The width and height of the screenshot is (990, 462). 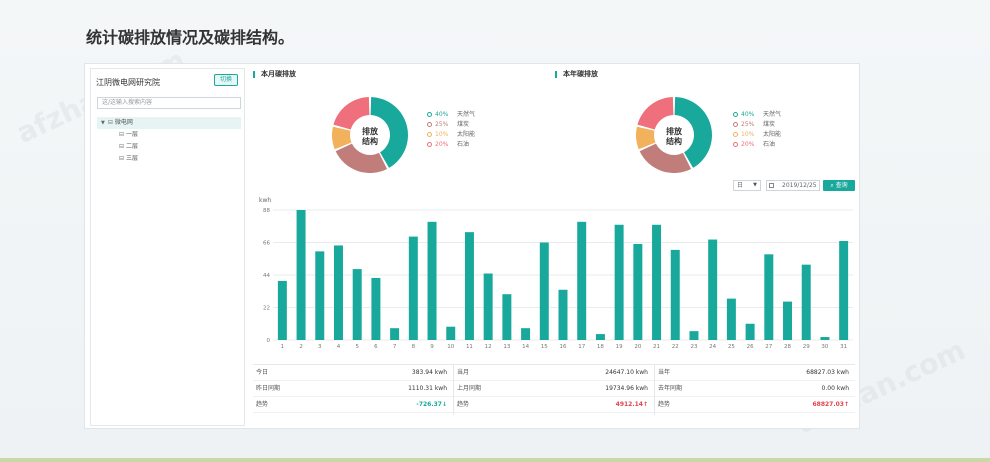 I want to click on x-tick-label: 20, so click(x=637, y=347).